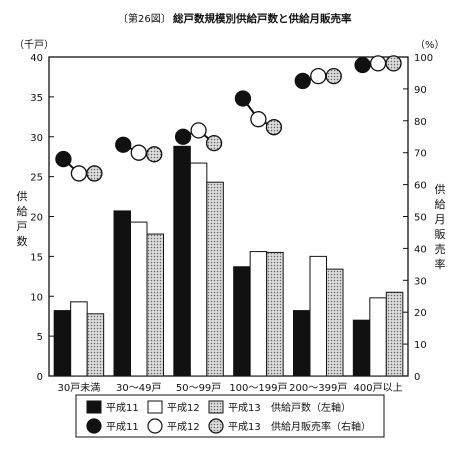 This screenshot has height=455, width=462. Describe the element at coordinates (36, 58) in the screenshot. I see `left-tick-label: 40` at that location.